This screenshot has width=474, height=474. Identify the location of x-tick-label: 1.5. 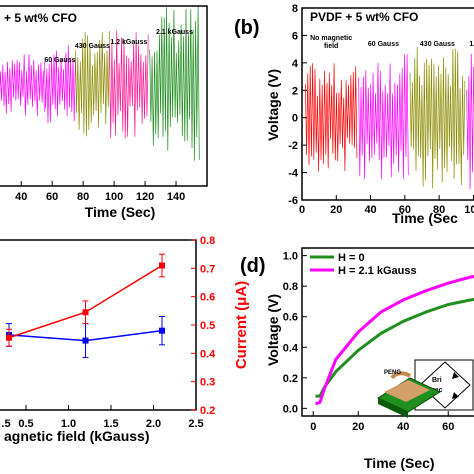
(110, 424).